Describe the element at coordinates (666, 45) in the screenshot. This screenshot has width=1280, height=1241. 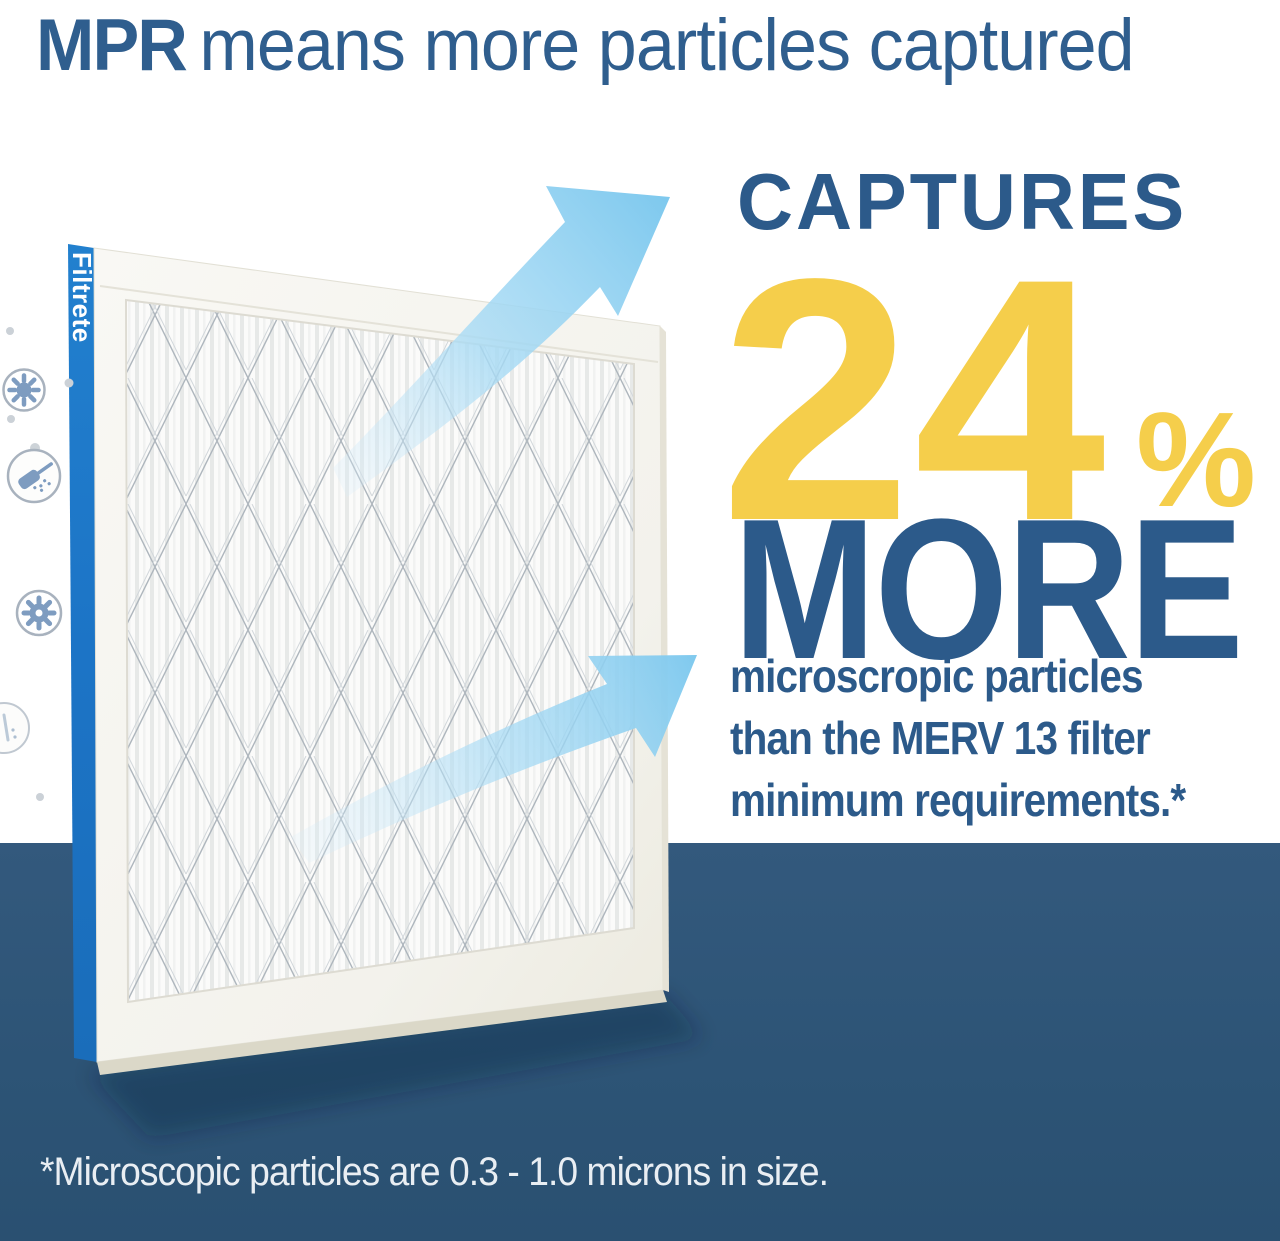
I see `headline-rest: means more particles captured` at that location.